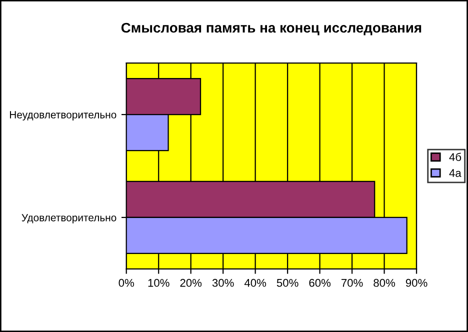  Describe the element at coordinates (352, 282) in the screenshot. I see `x-tick-label: 70%` at that location.